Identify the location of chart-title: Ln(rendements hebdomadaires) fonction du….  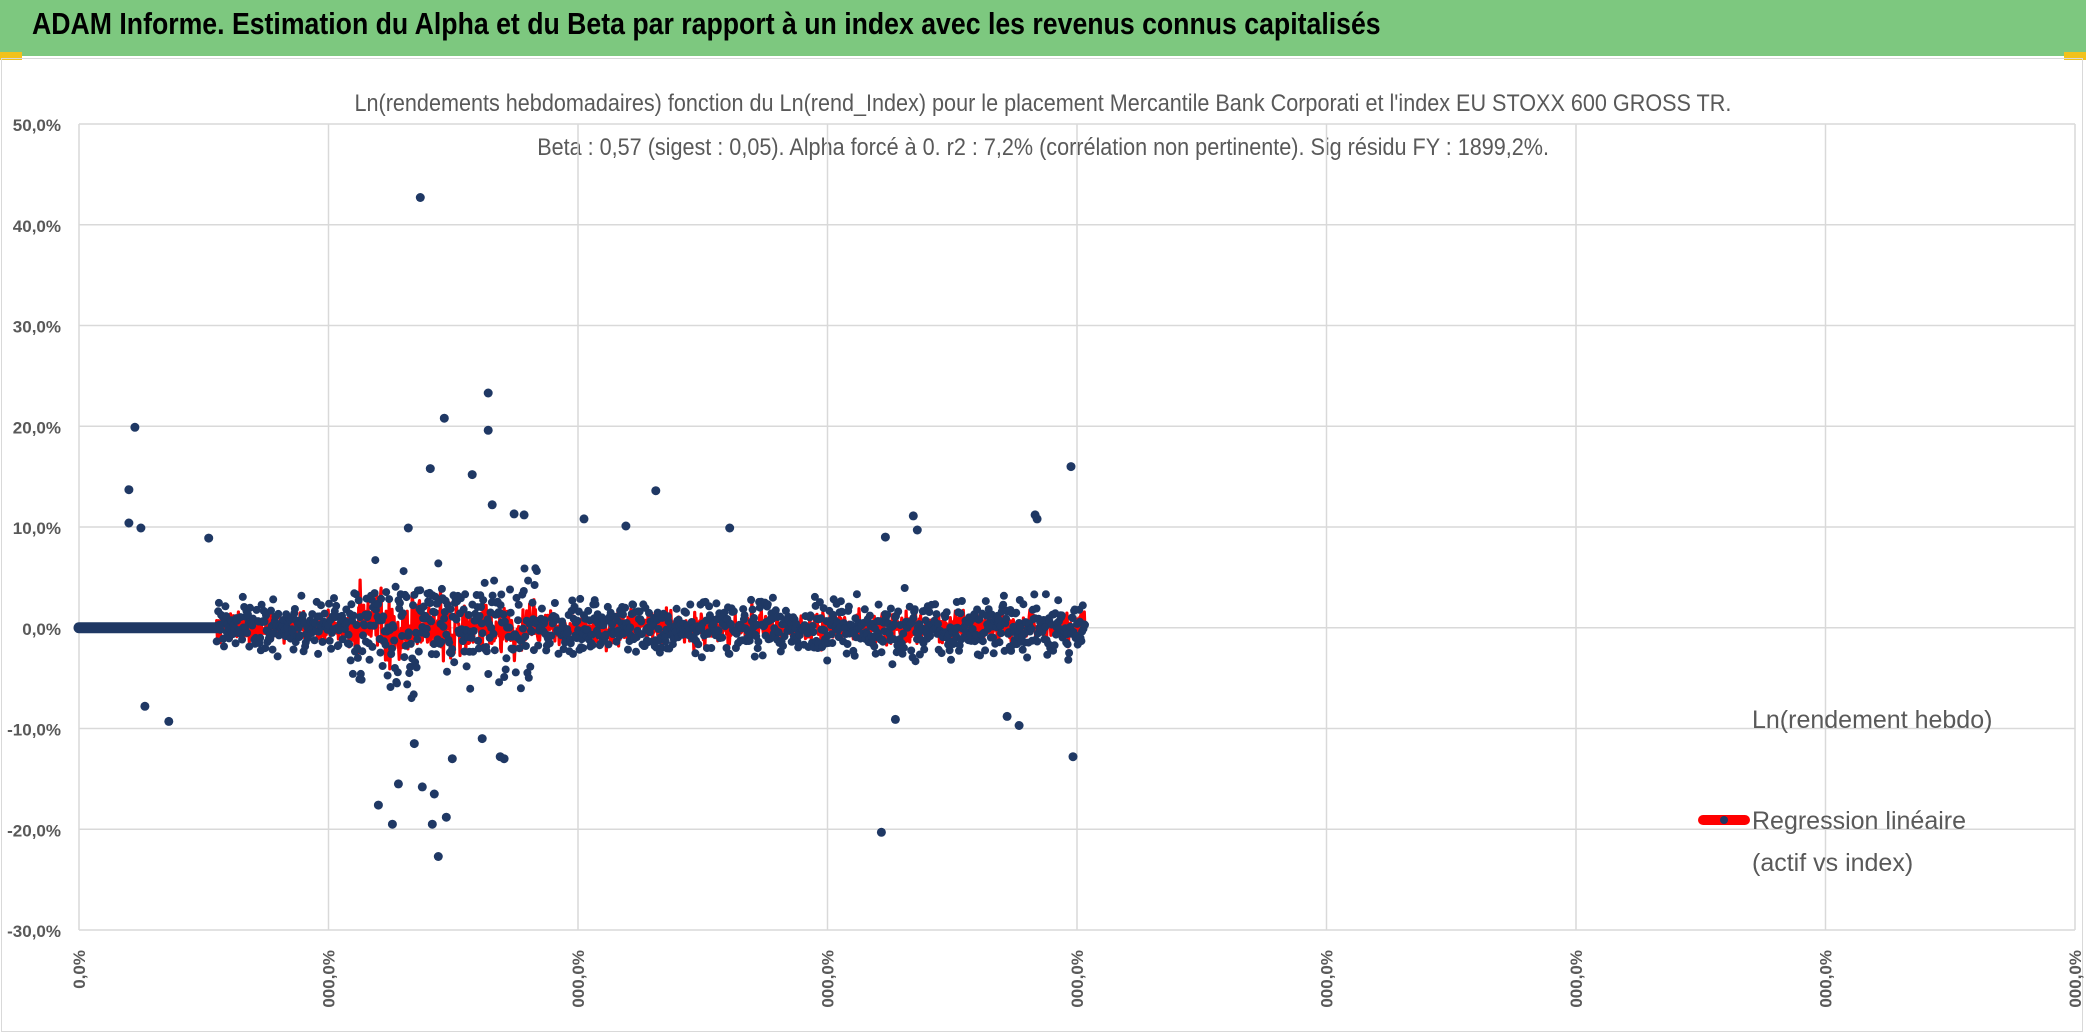
(1043, 103).